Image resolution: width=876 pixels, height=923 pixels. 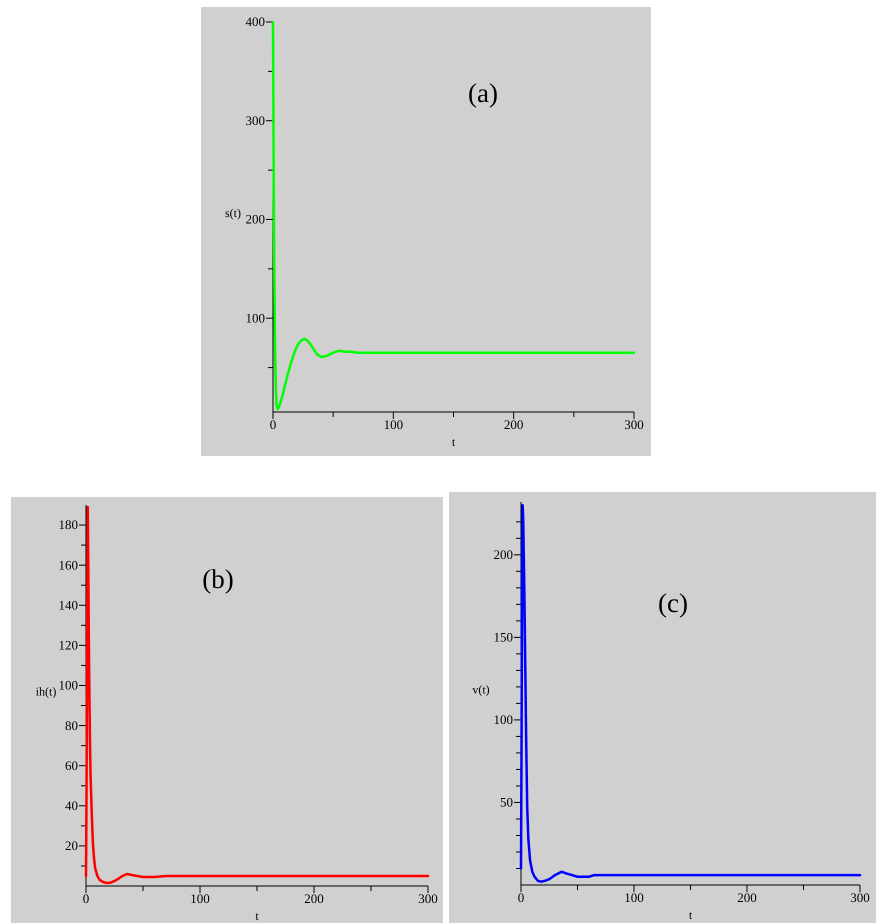 What do you see at coordinates (673, 603) in the screenshot?
I see `annotation: (c)` at bounding box center [673, 603].